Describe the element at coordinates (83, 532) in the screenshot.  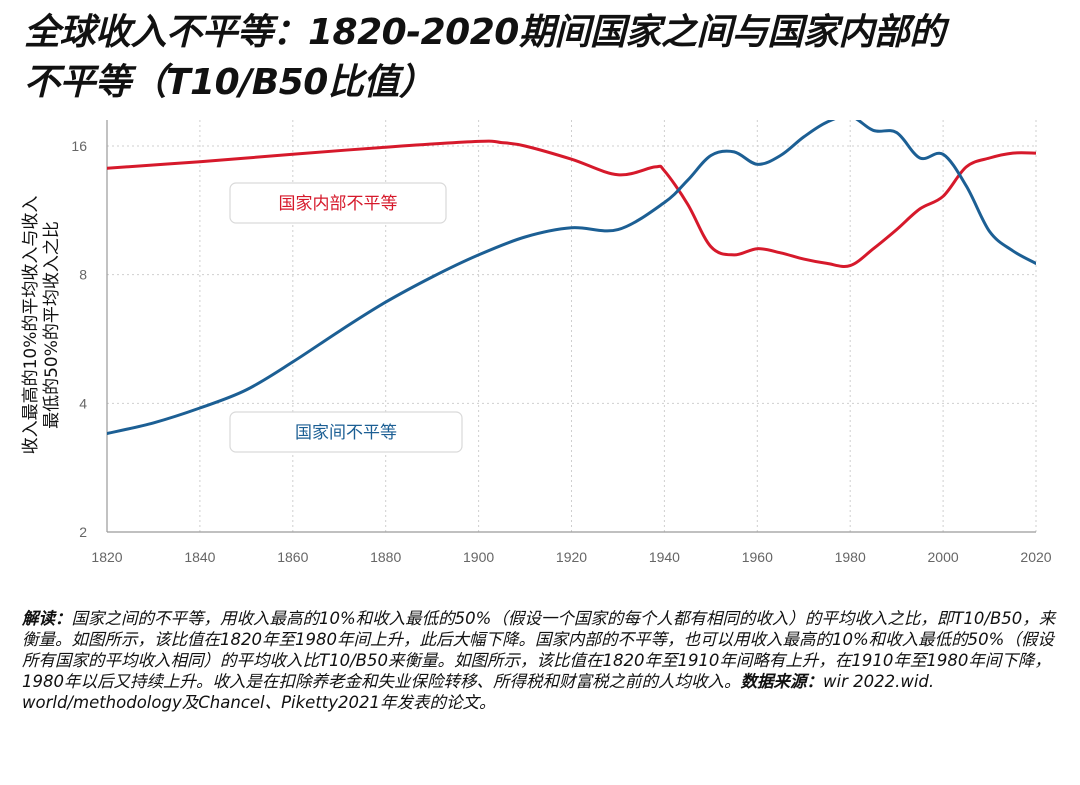
I see `y-tick-label: 2` at that location.